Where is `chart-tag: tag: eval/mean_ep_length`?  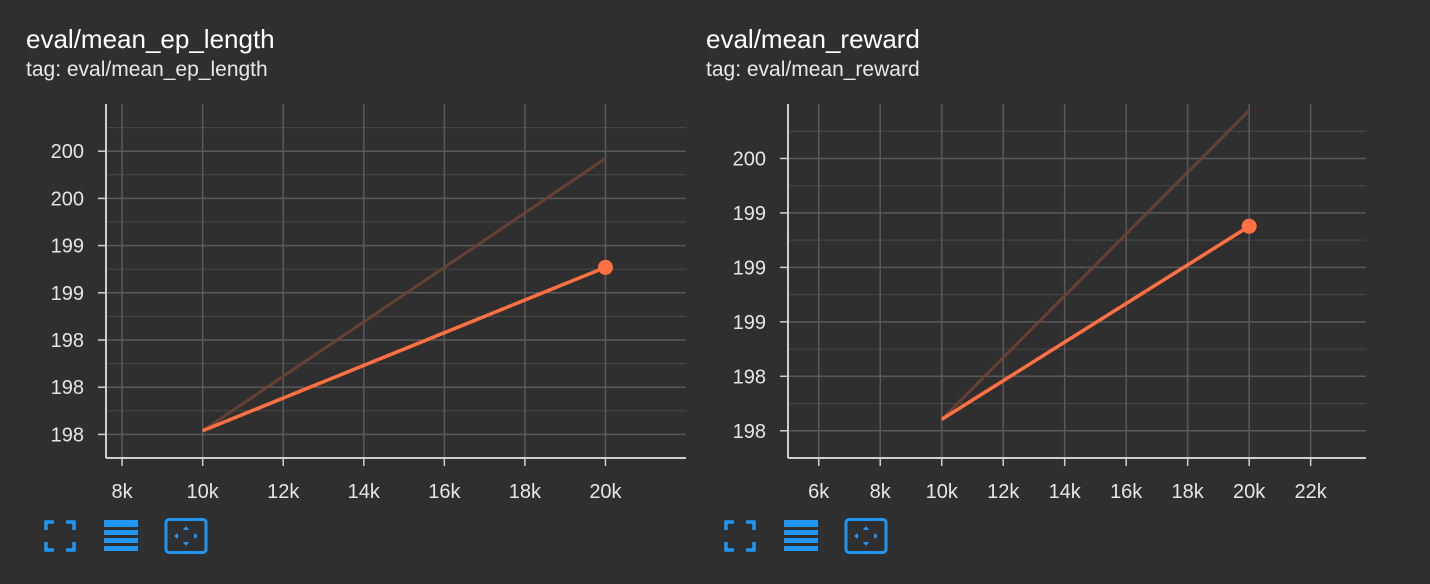 chart-tag: tag: eval/mean_ep_length is located at coordinates (147, 69).